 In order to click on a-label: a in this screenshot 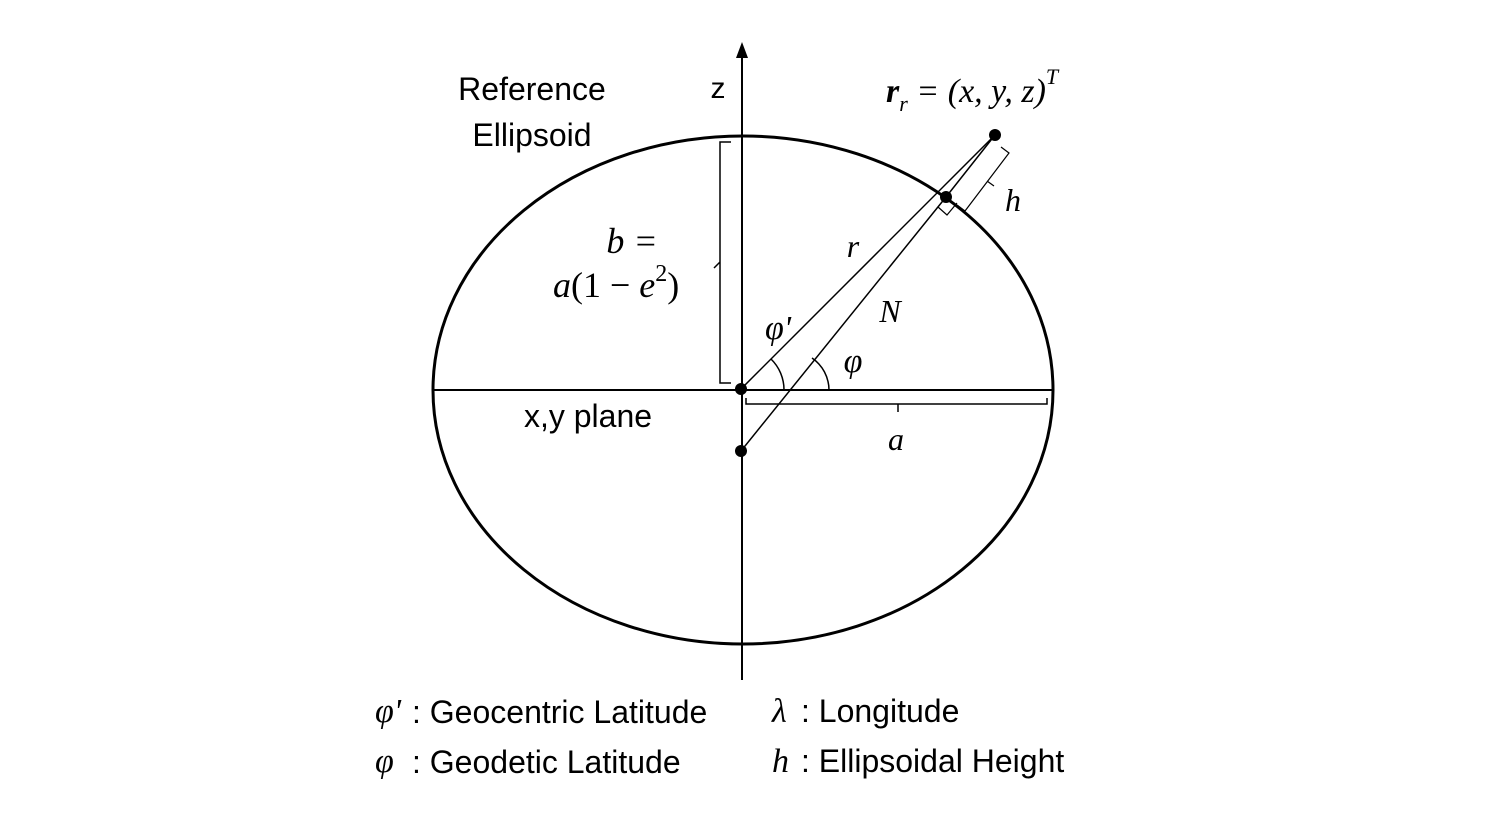, I will do `click(896, 439)`.